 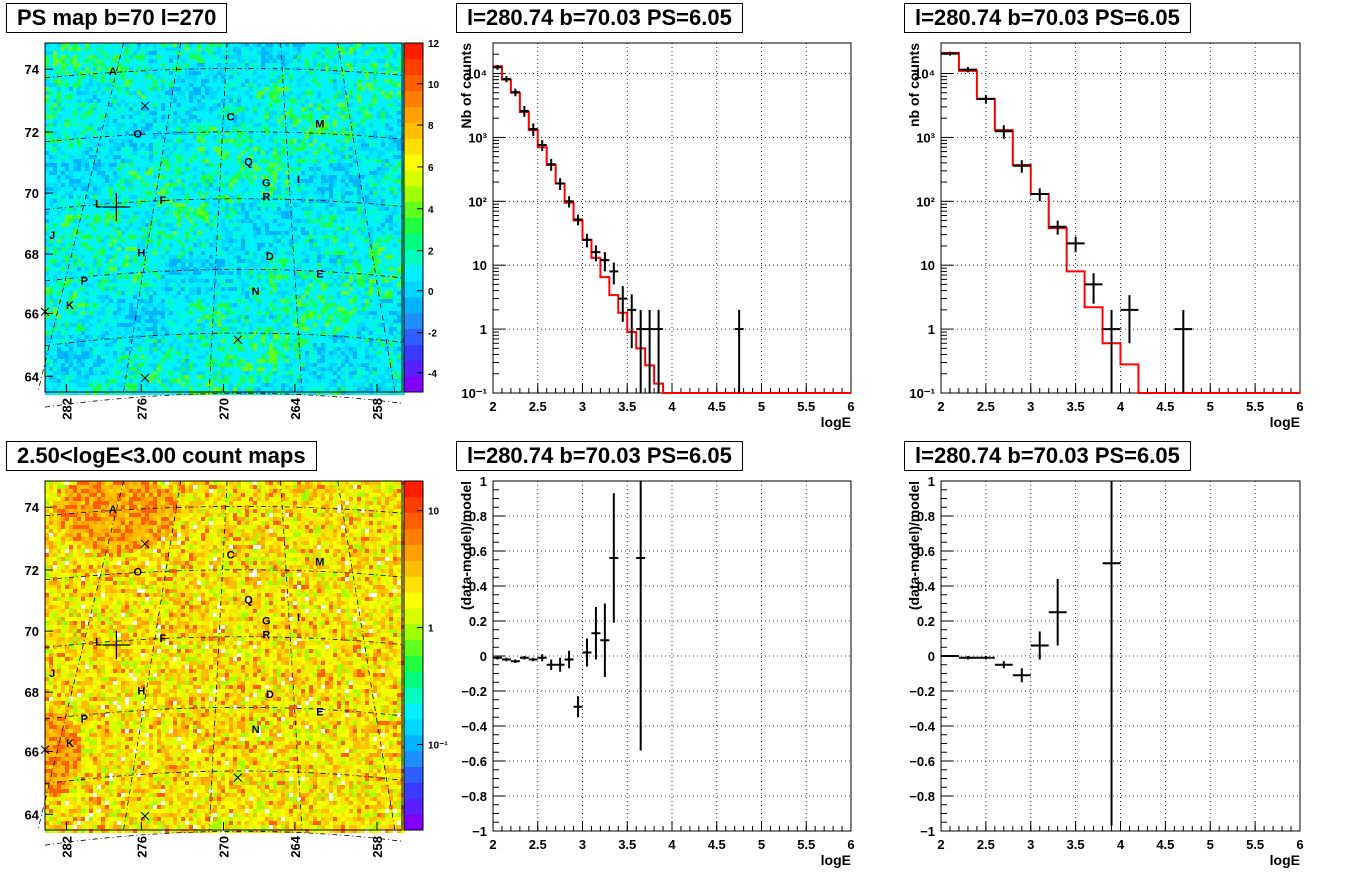 What do you see at coordinates (1057, 227) in the screenshot?
I see `data-point` at bounding box center [1057, 227].